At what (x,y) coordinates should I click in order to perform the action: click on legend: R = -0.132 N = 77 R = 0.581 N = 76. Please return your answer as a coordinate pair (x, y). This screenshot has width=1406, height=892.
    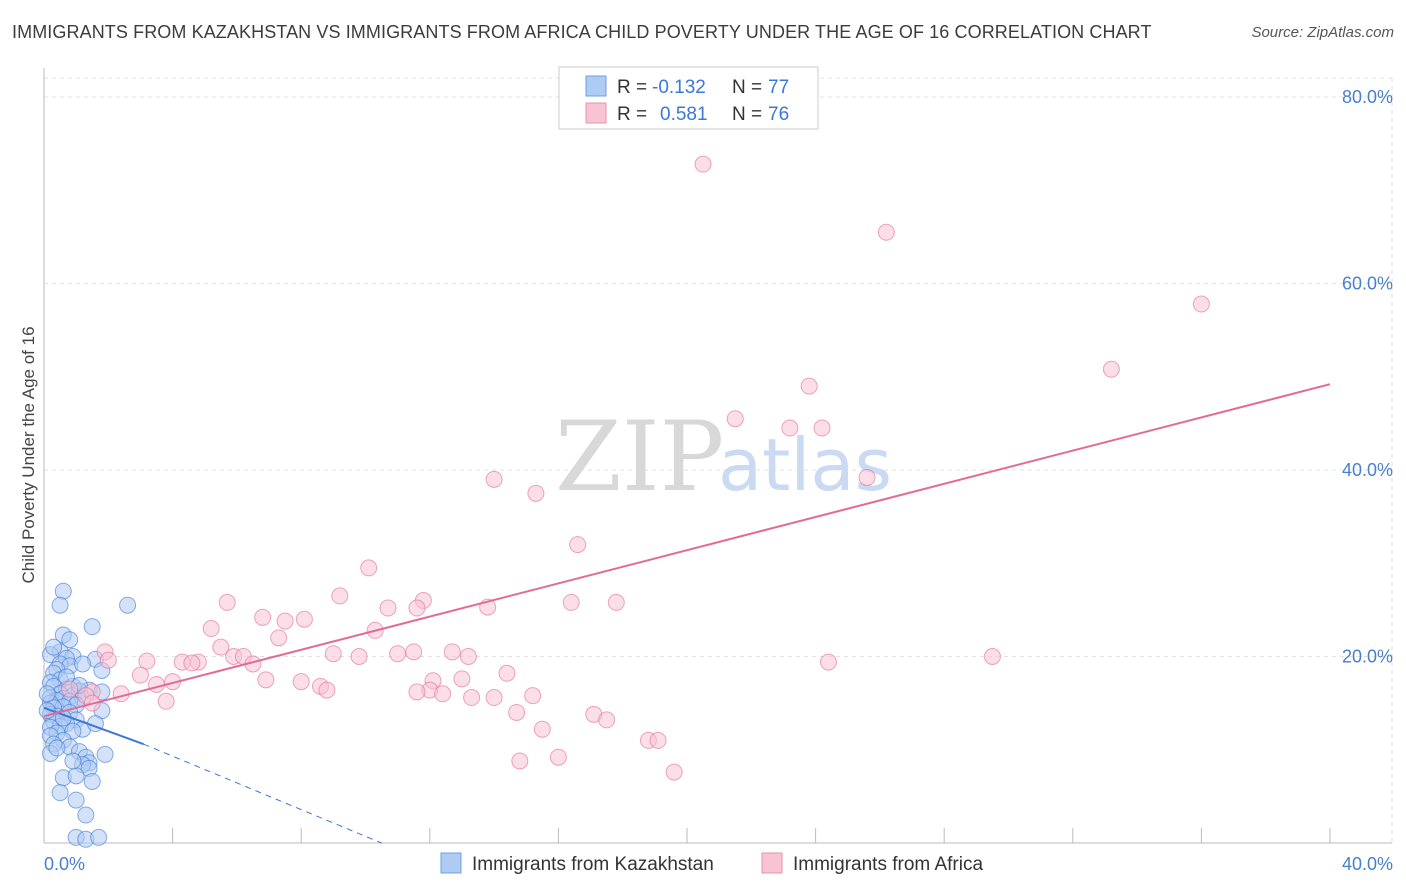
    Looking at the image, I should click on (688, 98).